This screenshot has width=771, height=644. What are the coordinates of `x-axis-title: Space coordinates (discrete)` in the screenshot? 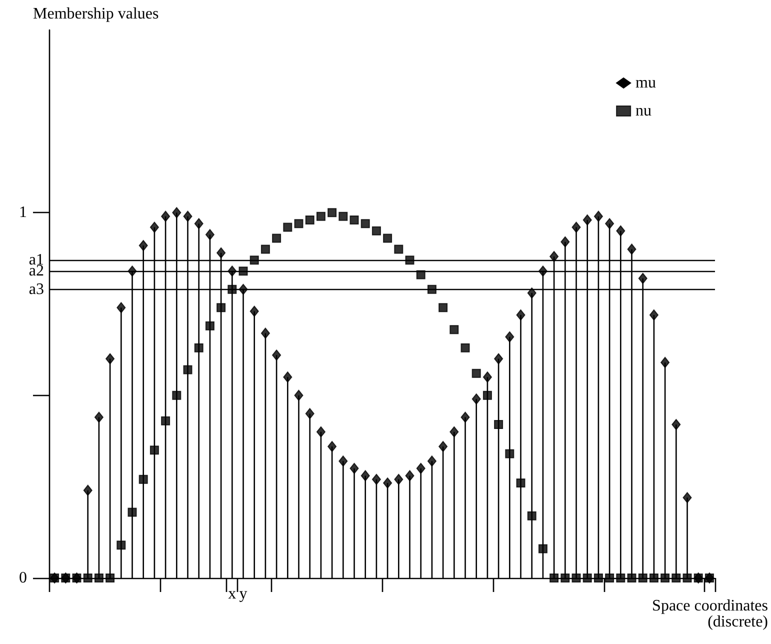 It's located at (710, 614).